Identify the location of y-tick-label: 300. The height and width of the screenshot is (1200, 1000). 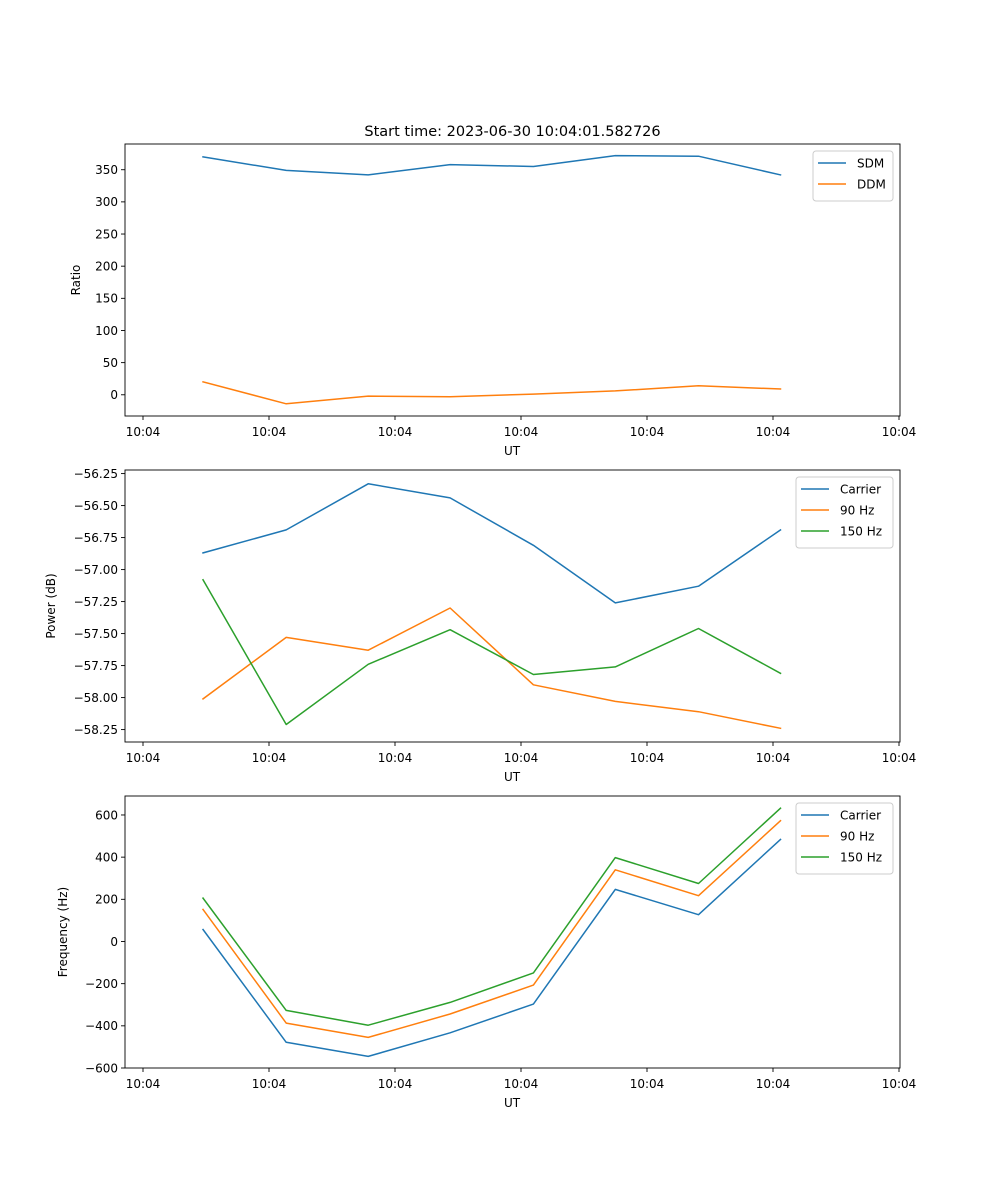
(106, 202).